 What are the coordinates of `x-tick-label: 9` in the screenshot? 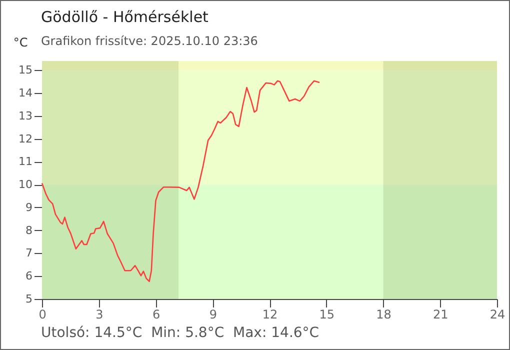 It's located at (213, 315).